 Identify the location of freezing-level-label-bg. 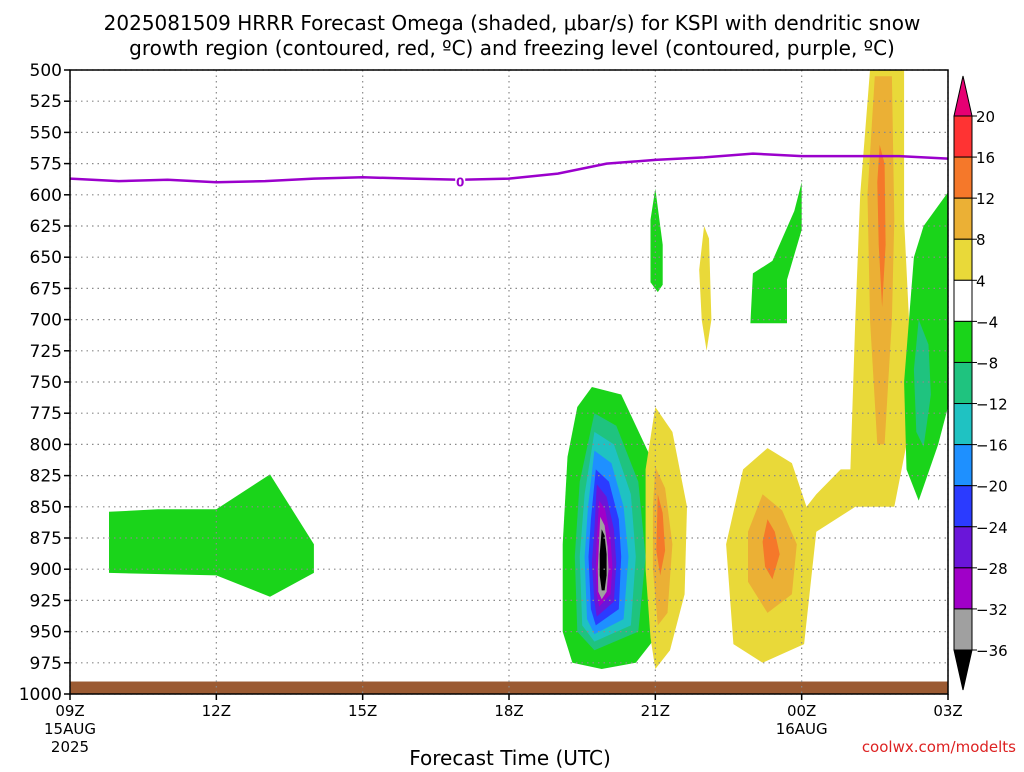
(460, 181).